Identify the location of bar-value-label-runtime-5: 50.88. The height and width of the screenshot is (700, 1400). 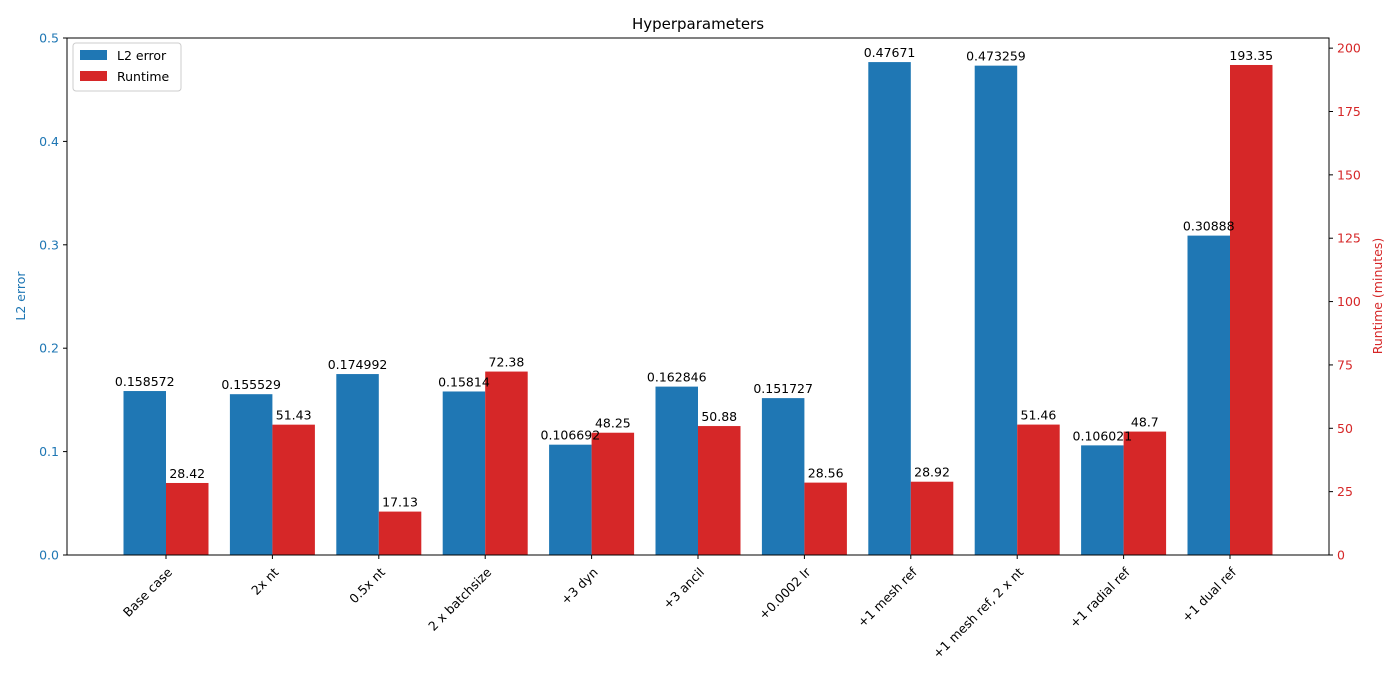
(719, 416).